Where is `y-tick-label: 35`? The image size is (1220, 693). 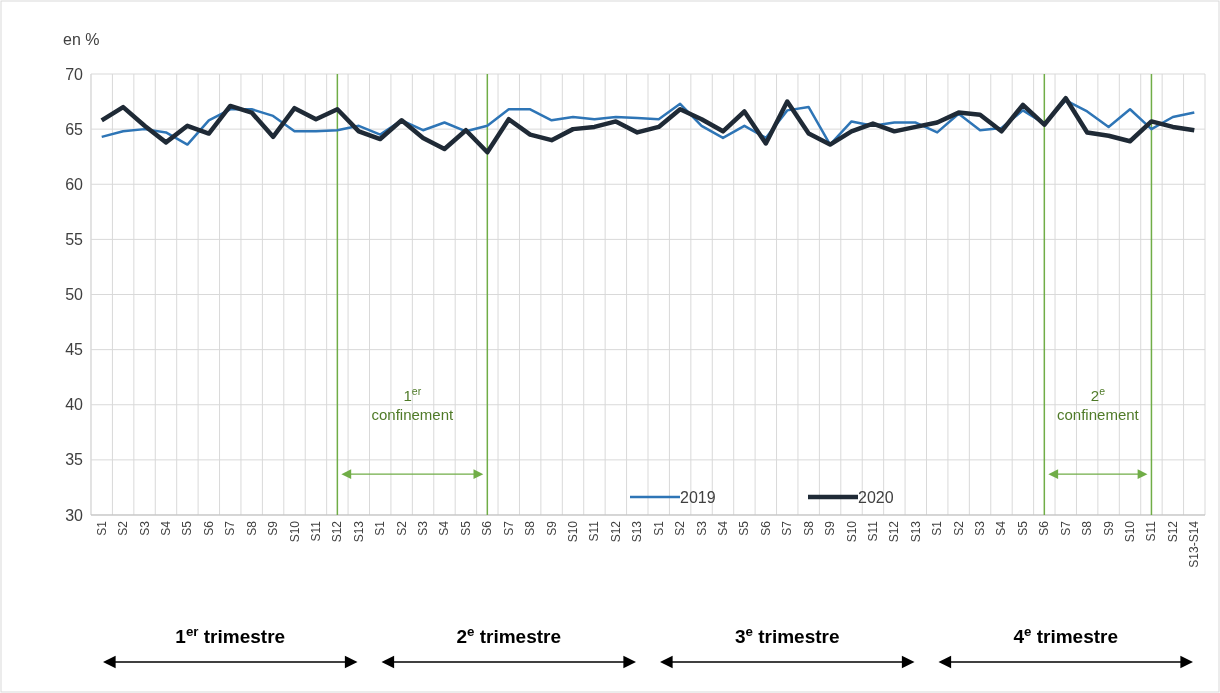
y-tick-label: 35 is located at coordinates (74, 460).